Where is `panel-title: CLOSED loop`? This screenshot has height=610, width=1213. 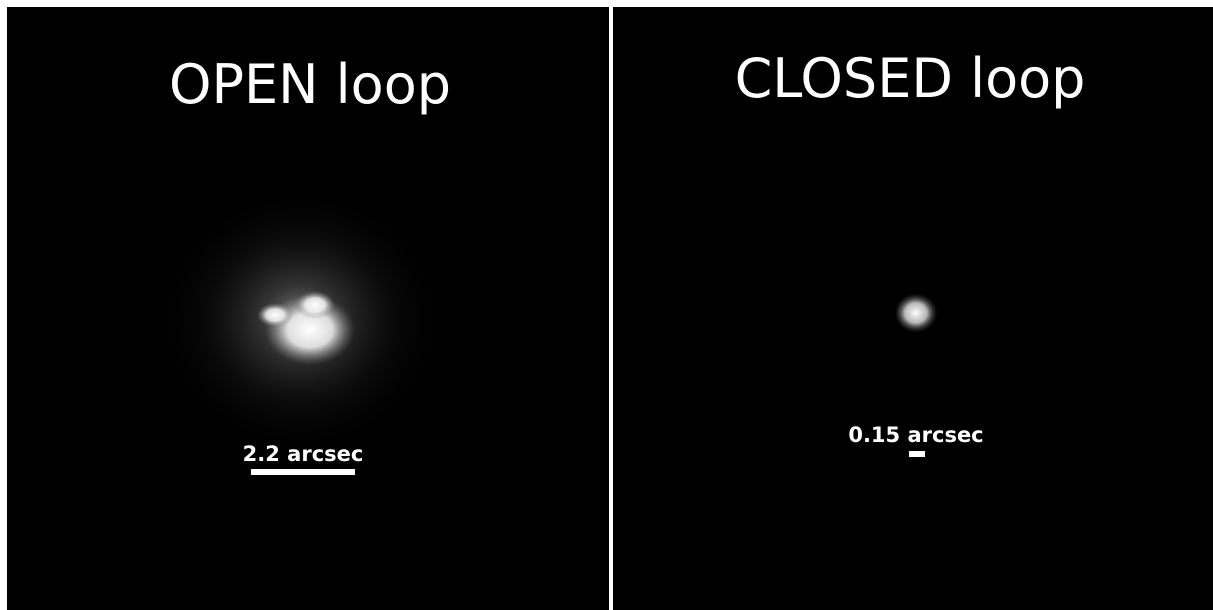 panel-title: CLOSED loop is located at coordinates (910, 78).